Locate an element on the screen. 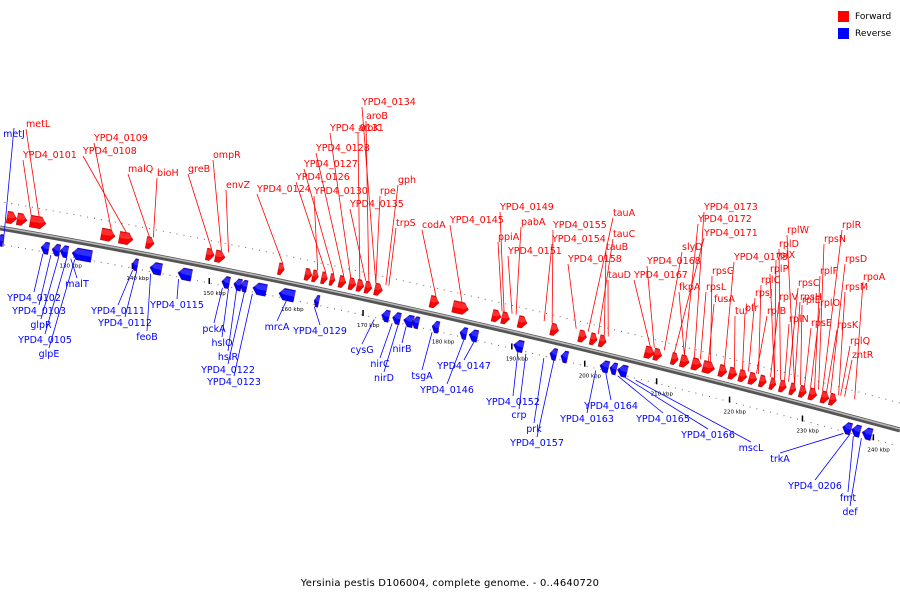  gene-label: rpe is located at coordinates (388, 191).